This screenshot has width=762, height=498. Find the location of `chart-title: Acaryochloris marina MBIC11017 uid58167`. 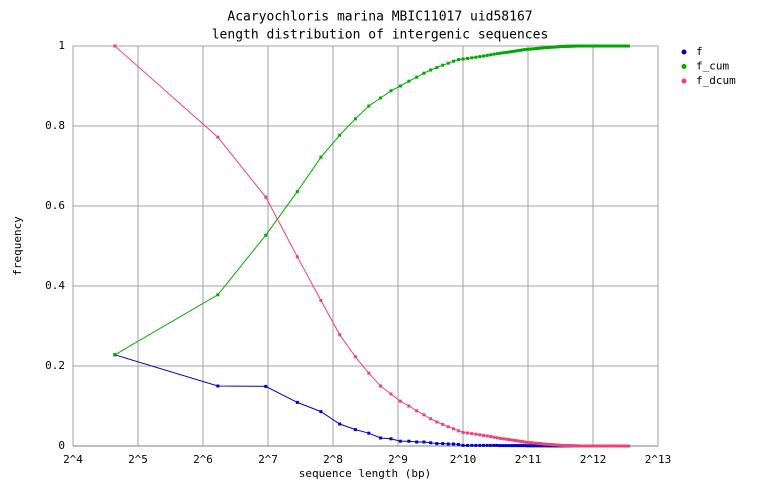

chart-title: Acaryochloris marina MBIC11017 uid58167 is located at coordinates (379, 17).